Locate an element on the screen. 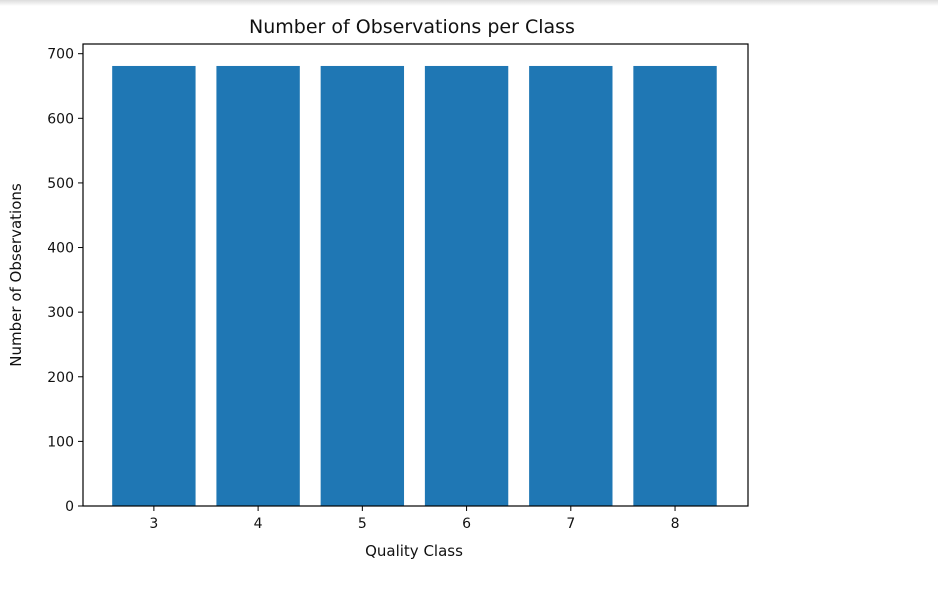 This screenshot has width=938, height=595. y-tick-label: 600 is located at coordinates (60, 119).